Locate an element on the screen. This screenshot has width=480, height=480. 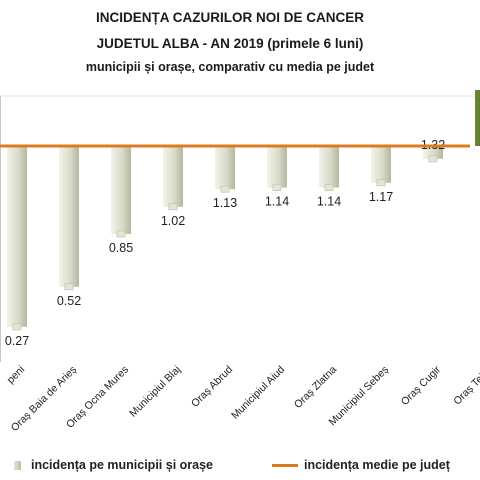
data-label: 1.17 is located at coordinates (381, 197).